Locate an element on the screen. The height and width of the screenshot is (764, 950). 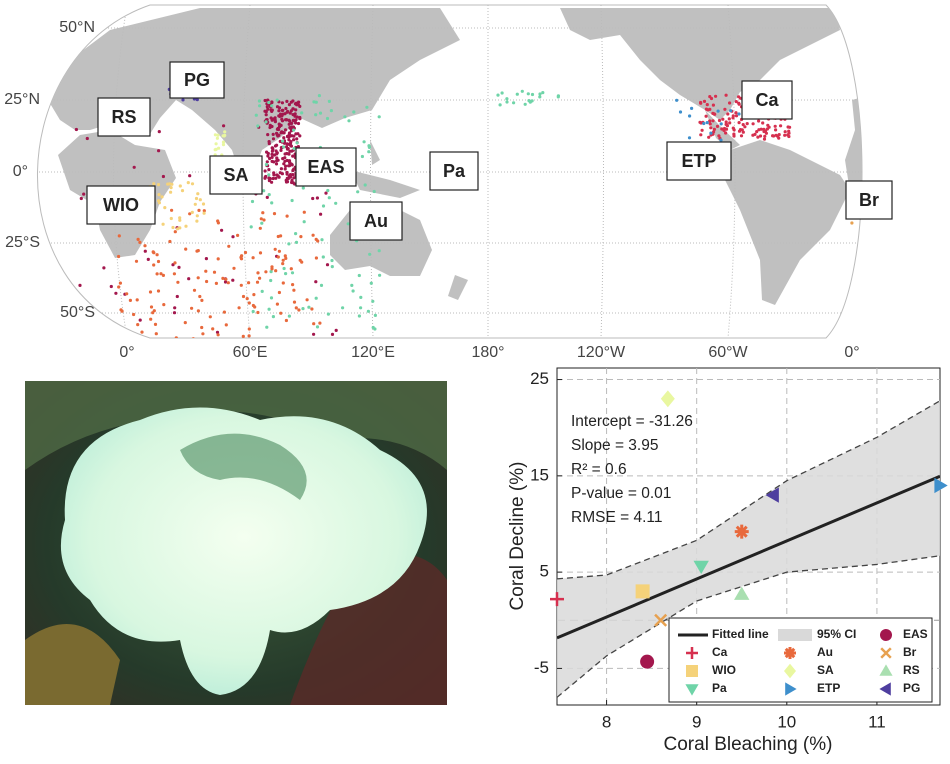
region-label: Pa is located at coordinates (454, 171).